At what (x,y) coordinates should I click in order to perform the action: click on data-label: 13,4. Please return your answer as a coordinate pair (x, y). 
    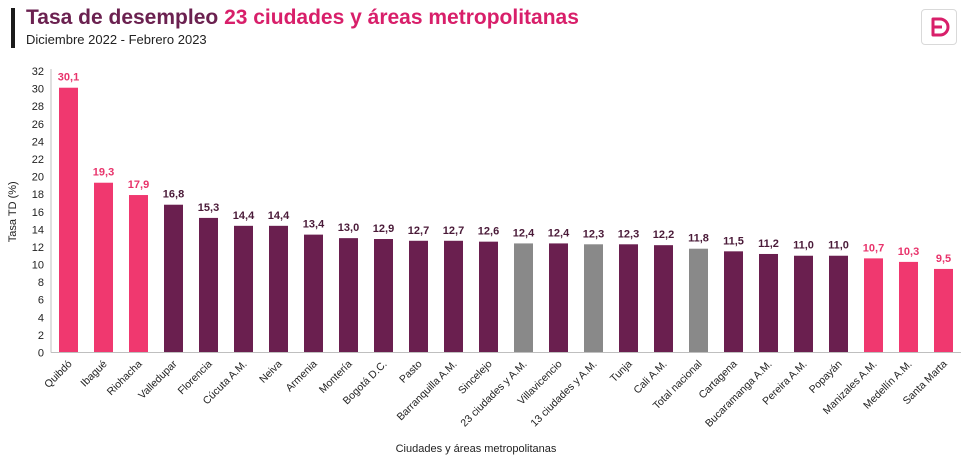
    Looking at the image, I should click on (314, 225).